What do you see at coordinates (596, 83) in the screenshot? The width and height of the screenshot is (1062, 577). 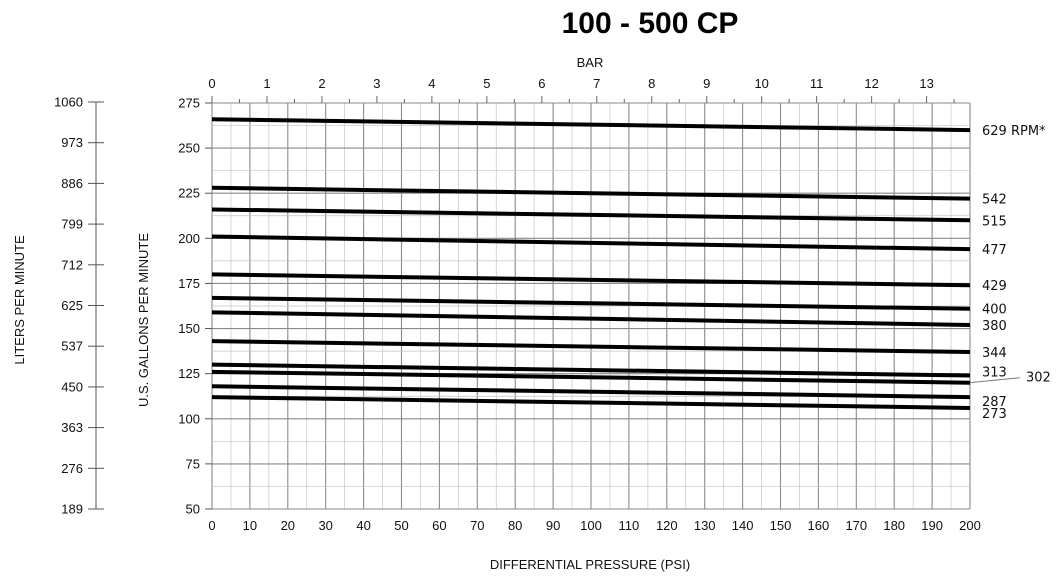 I see `bar-tick-label: 7` at bounding box center [596, 83].